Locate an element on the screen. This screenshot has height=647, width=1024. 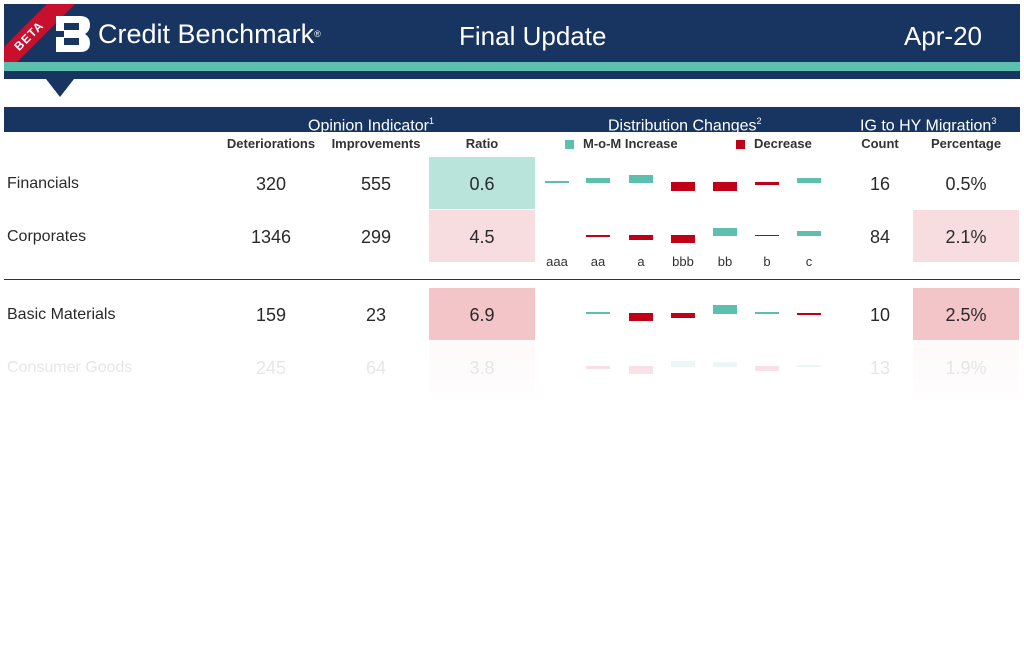
group-opinion-indicator: Opinion Indicator1 is located at coordinates (371, 125).